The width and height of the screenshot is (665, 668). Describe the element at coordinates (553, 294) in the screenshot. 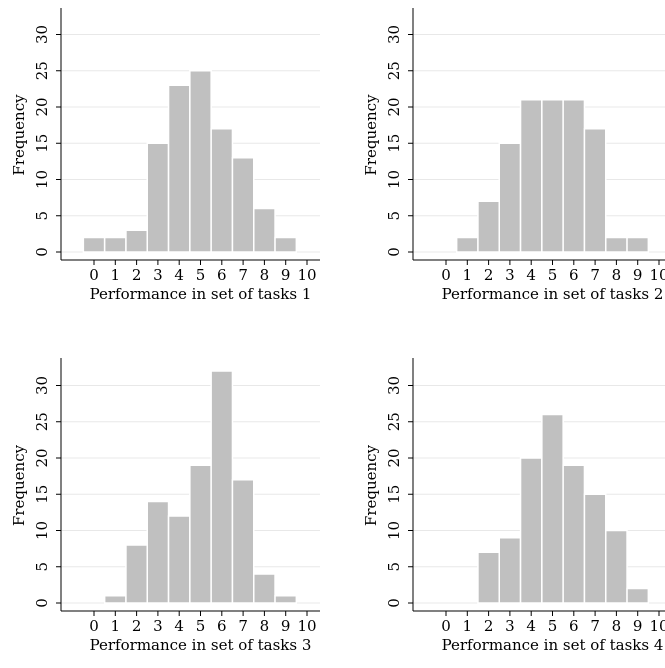

I see `x-axis-label: Performance in set of tasks 2` at that location.